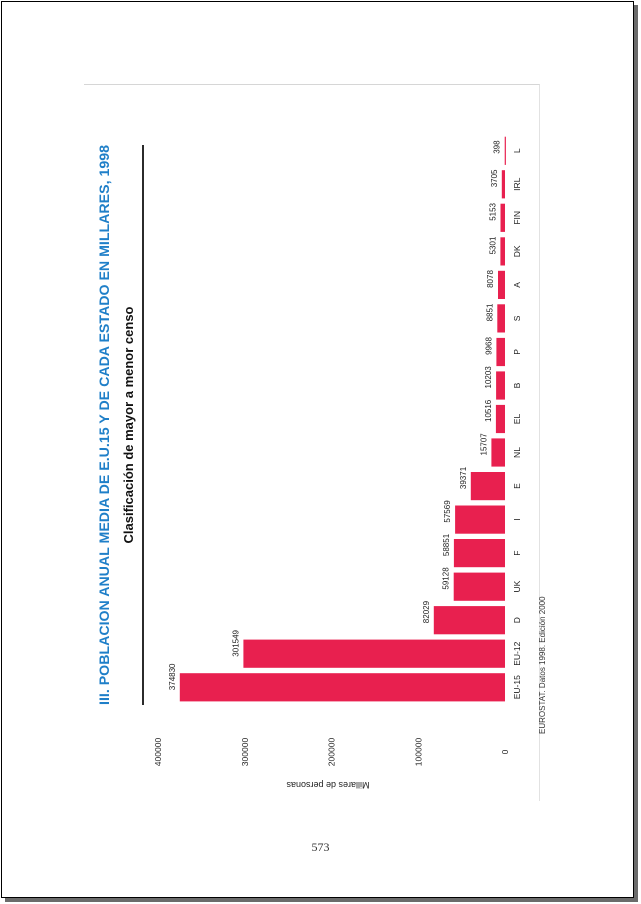 The width and height of the screenshot is (641, 904). I want to click on bar-nl, so click(498, 452).